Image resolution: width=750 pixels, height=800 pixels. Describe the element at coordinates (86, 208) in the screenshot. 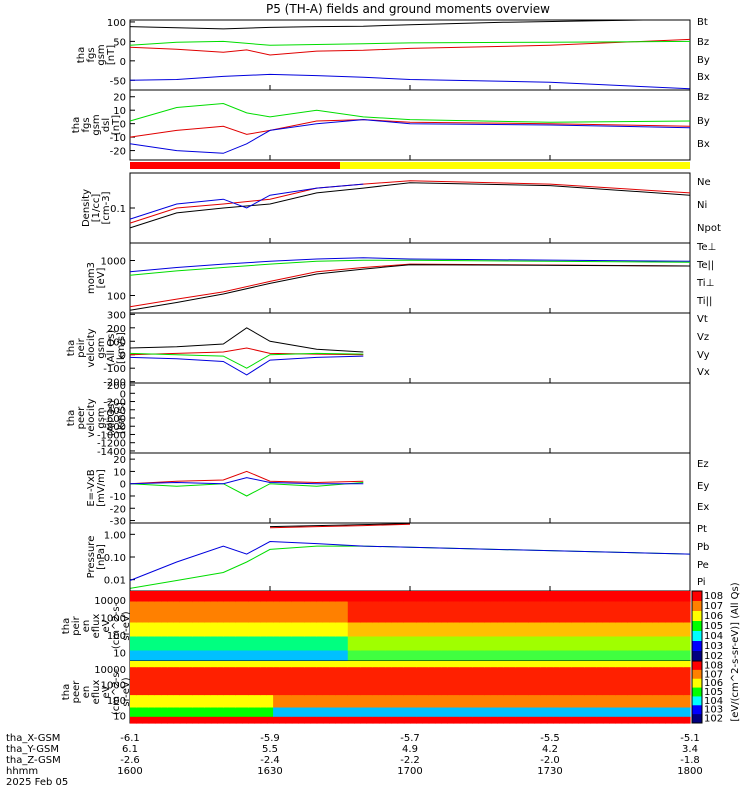

I see `y-axis-label-line: Density` at that location.